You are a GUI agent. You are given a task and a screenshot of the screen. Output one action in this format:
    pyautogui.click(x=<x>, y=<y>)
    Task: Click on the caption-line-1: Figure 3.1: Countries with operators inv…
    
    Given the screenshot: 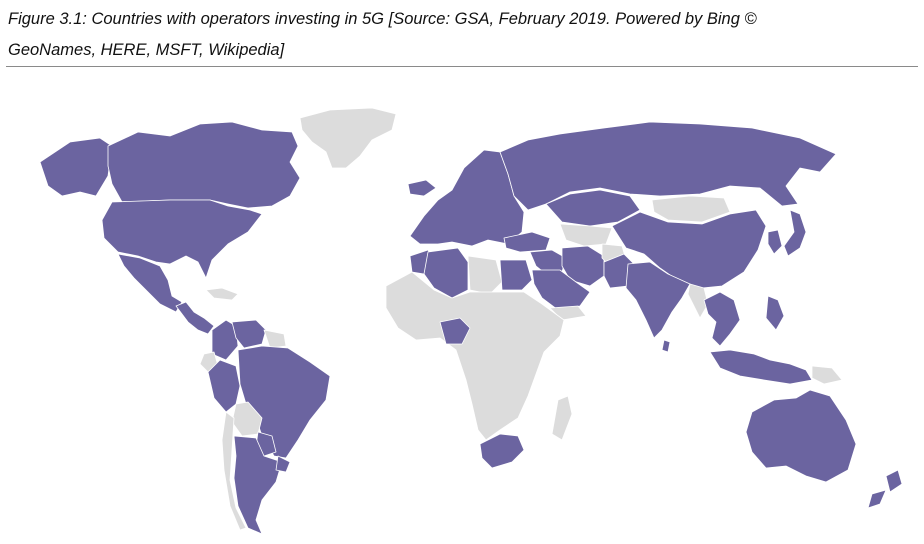 What is the action you would take?
    pyautogui.click(x=382, y=19)
    